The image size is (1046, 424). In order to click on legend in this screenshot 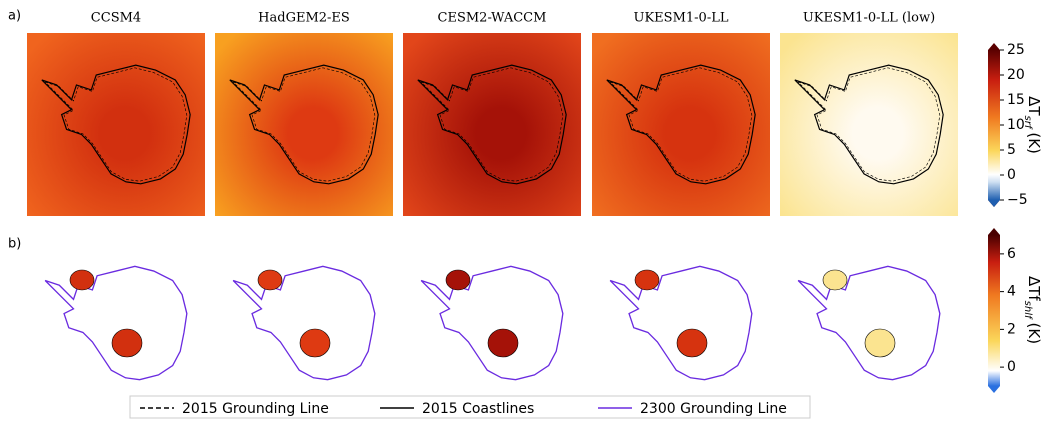, I will do `click(470, 407)`.